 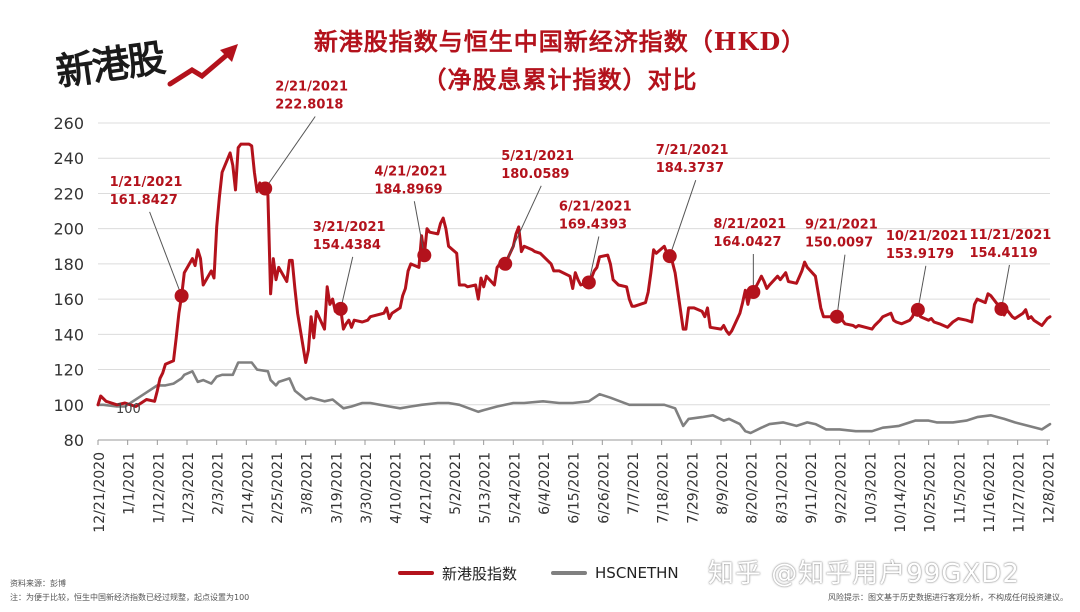 What do you see at coordinates (308, 483) in the screenshot?
I see `x-tick-label: 3/8/2021` at bounding box center [308, 483].